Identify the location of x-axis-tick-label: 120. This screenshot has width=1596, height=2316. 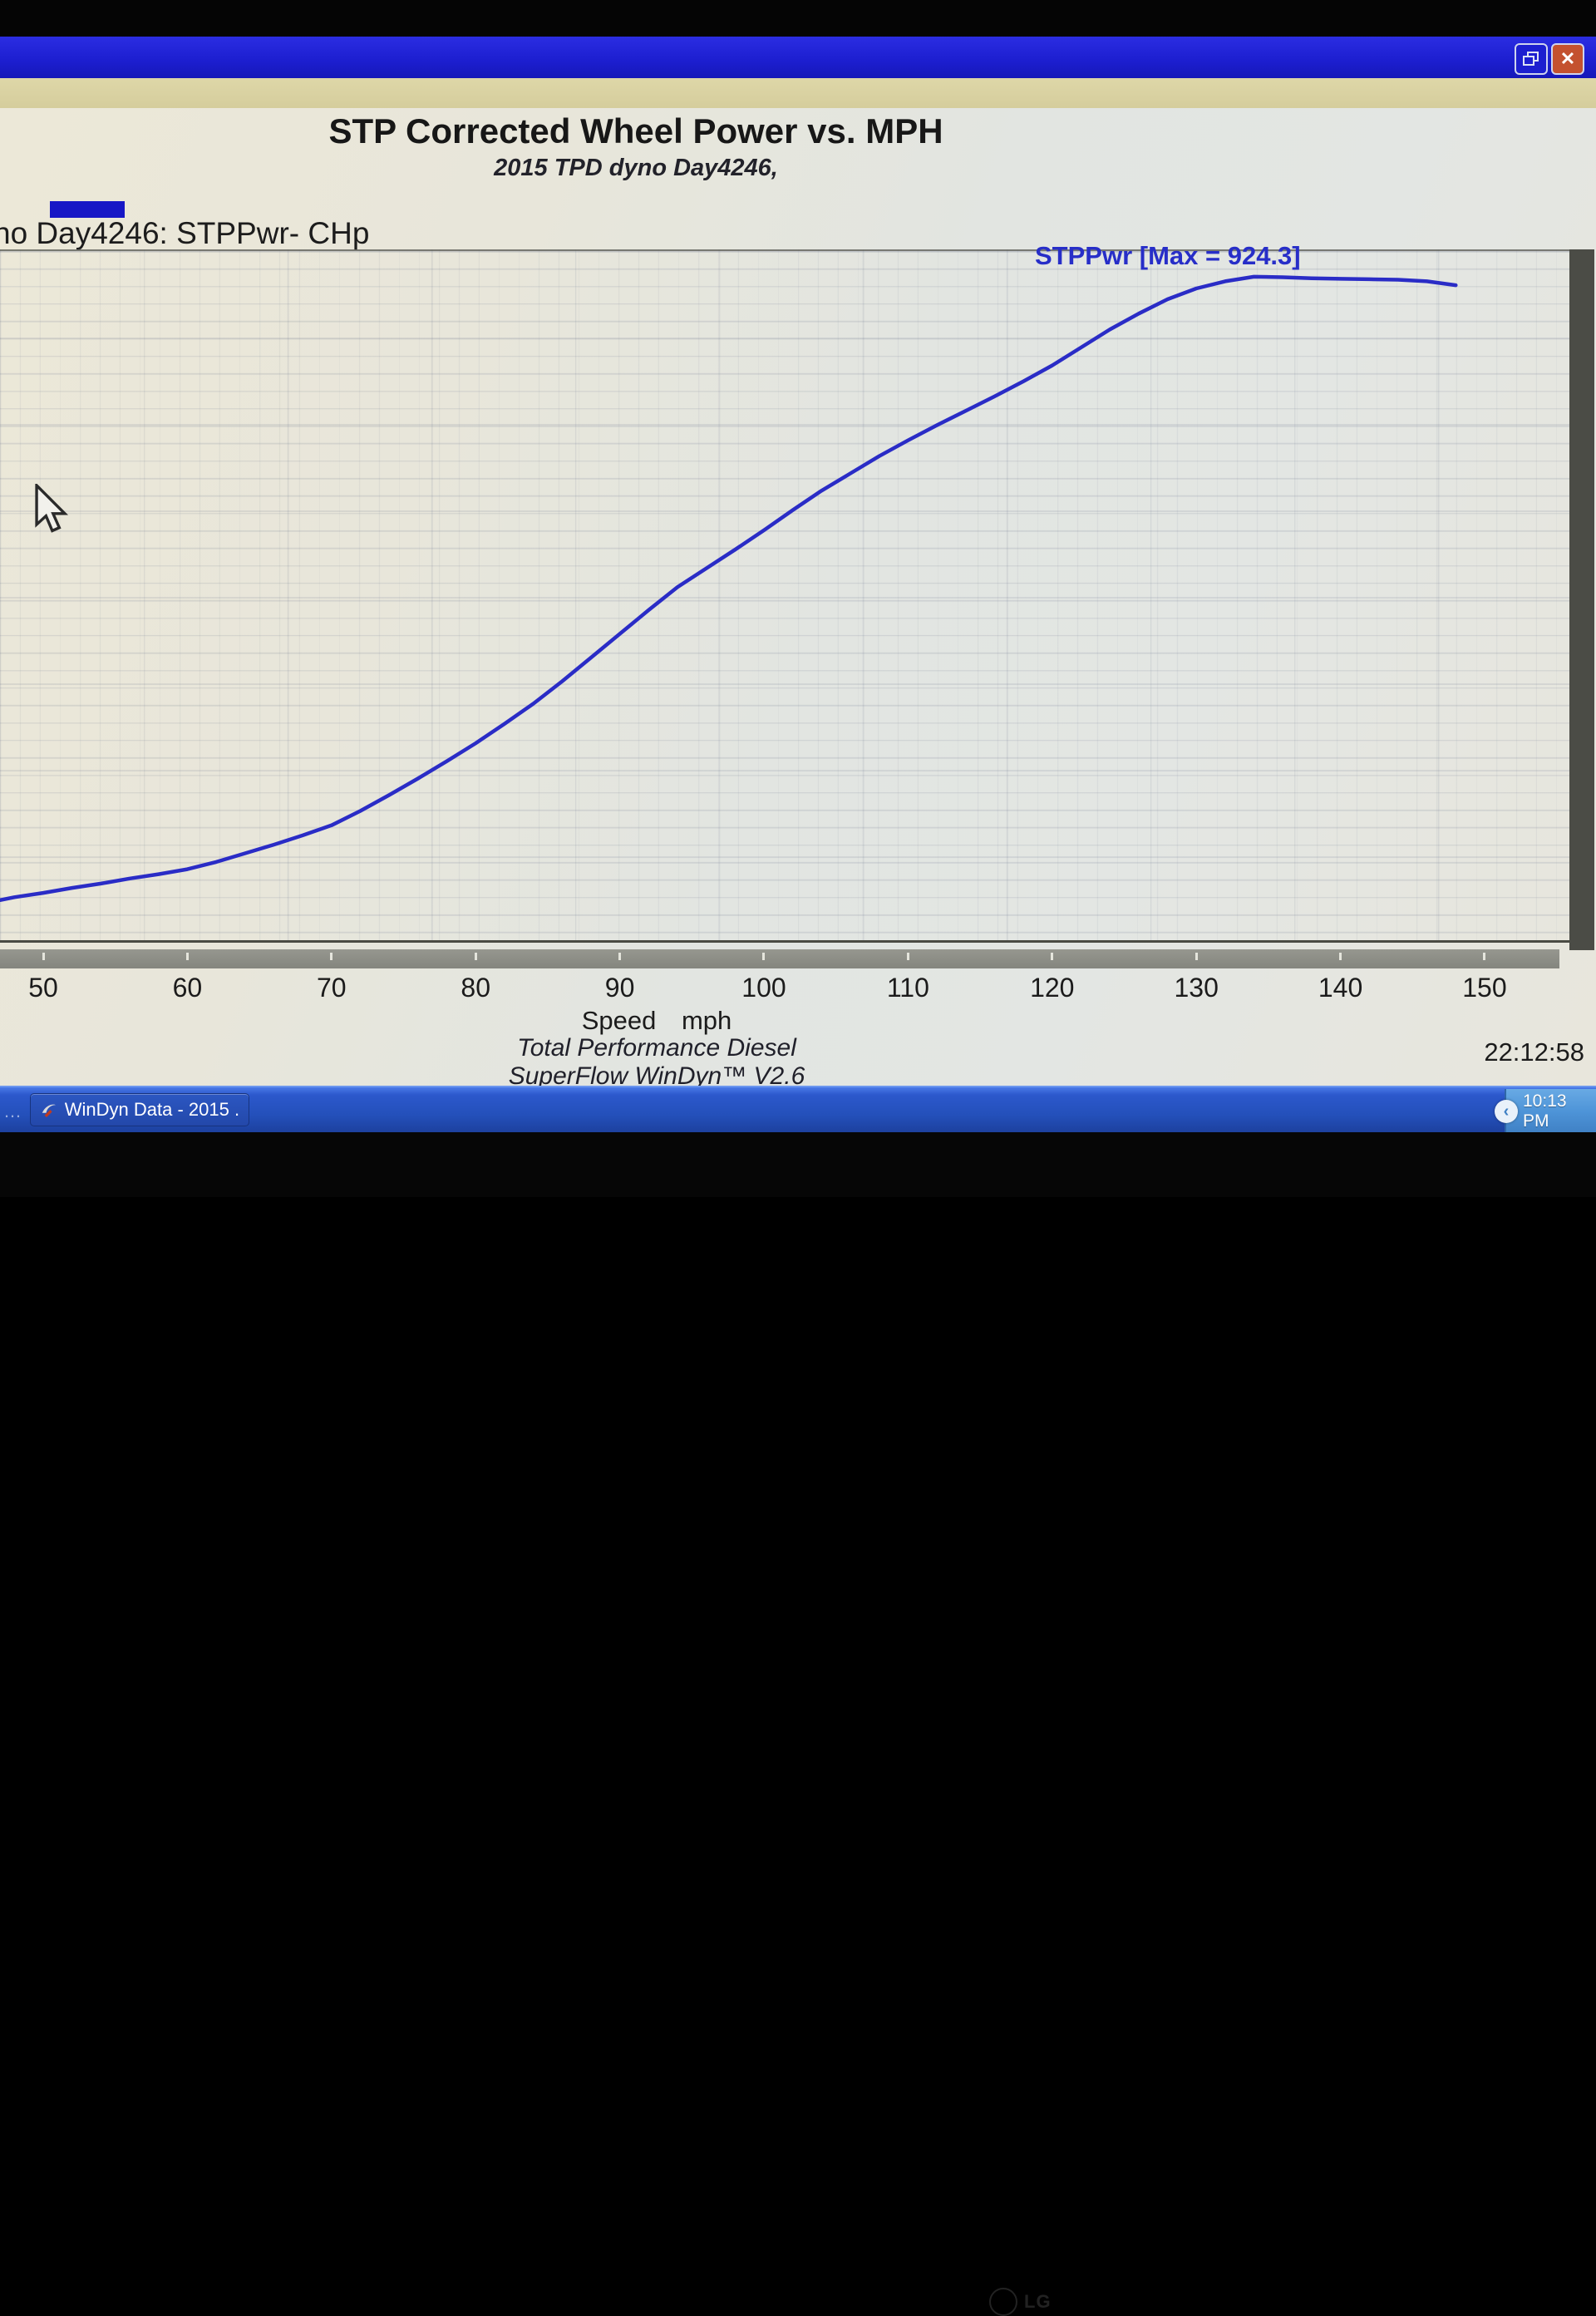
(1052, 988).